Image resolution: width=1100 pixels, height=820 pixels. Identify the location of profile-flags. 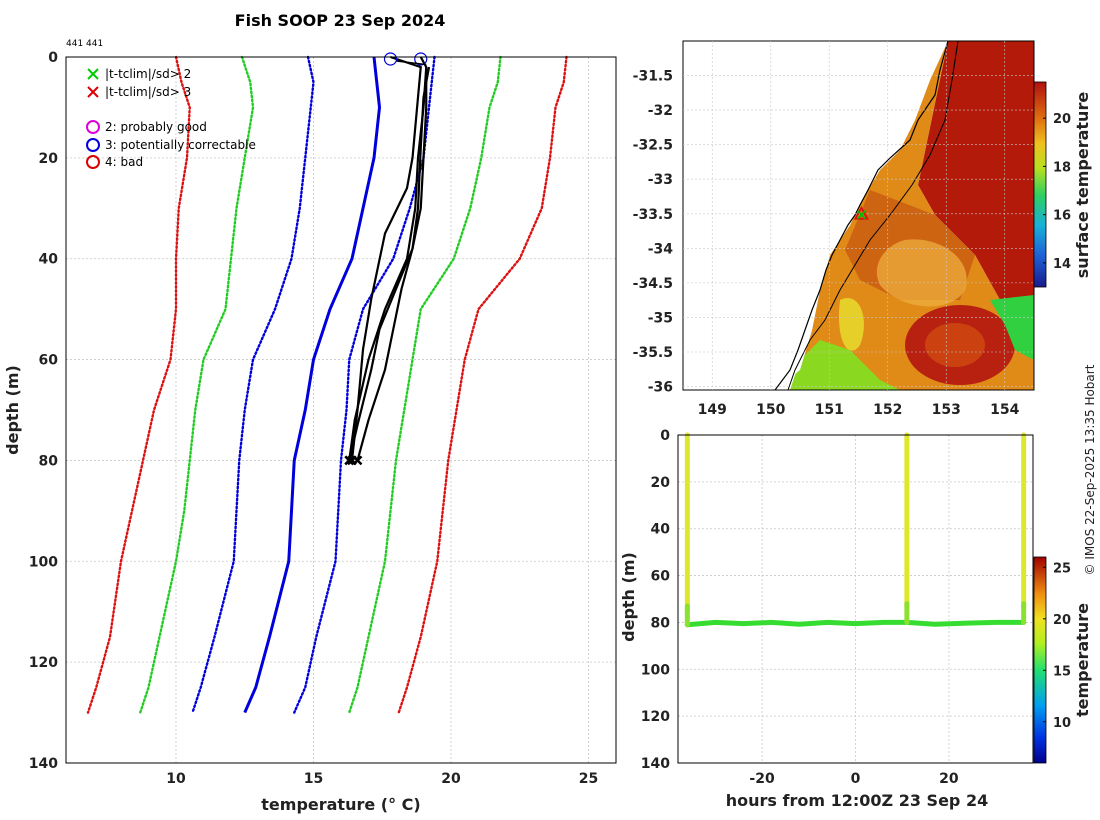
(405, 59).